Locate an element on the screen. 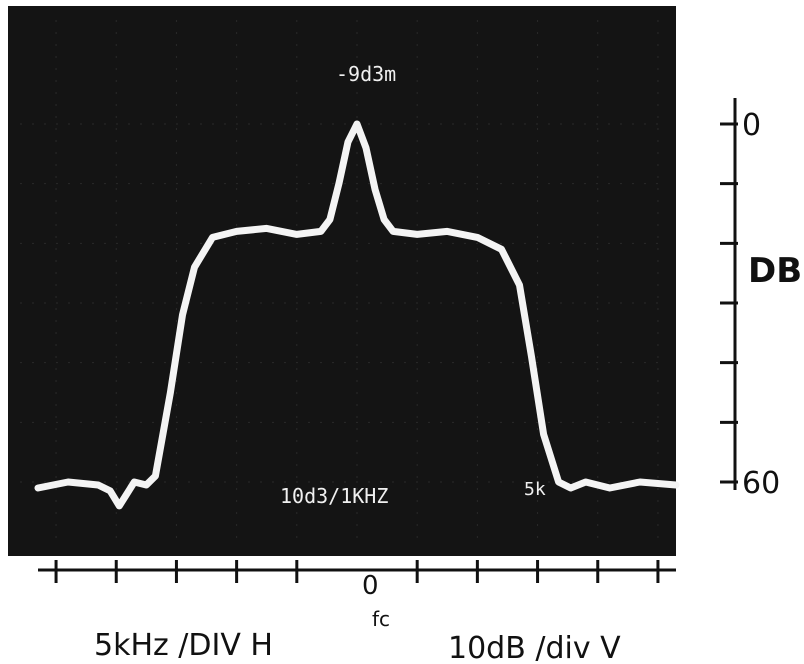 The width and height of the screenshot is (804, 664). x-axis-label: 5kHz /DIV H is located at coordinates (183, 645).